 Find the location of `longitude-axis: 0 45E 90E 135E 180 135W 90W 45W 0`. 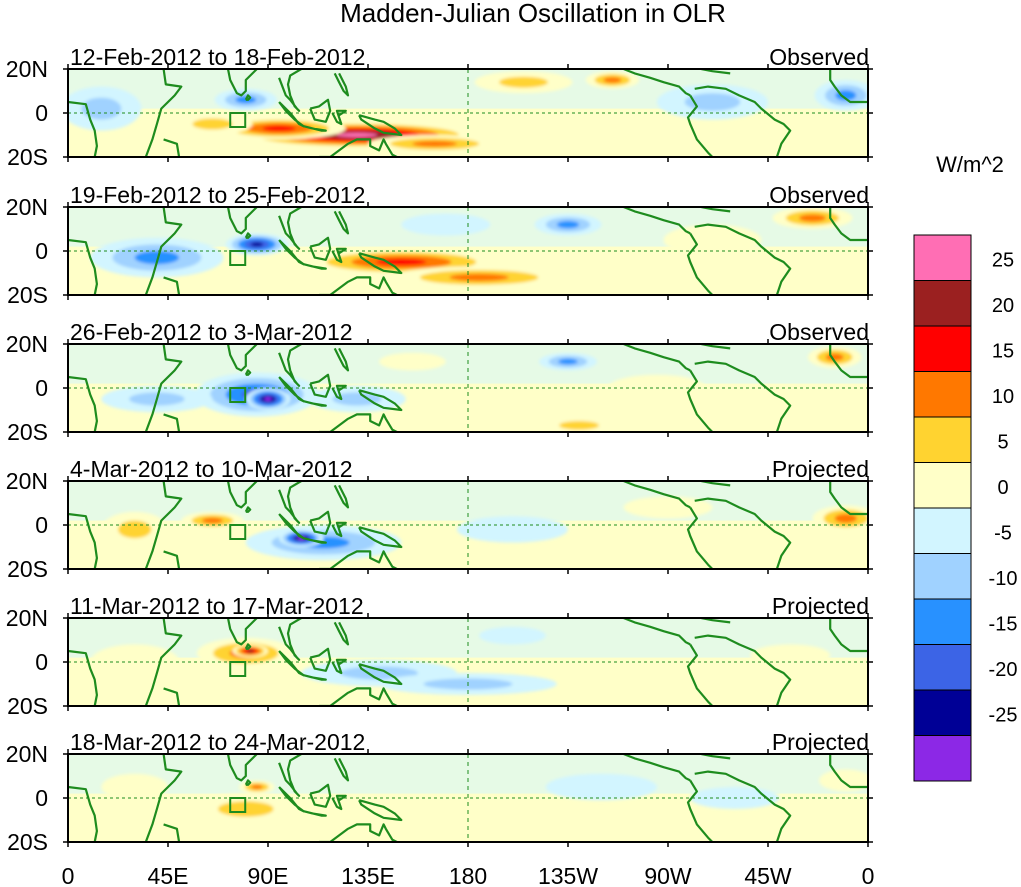

longitude-axis: 0 45E 90E 135E 180 135W 90W 45W 0 is located at coordinates (468, 875).